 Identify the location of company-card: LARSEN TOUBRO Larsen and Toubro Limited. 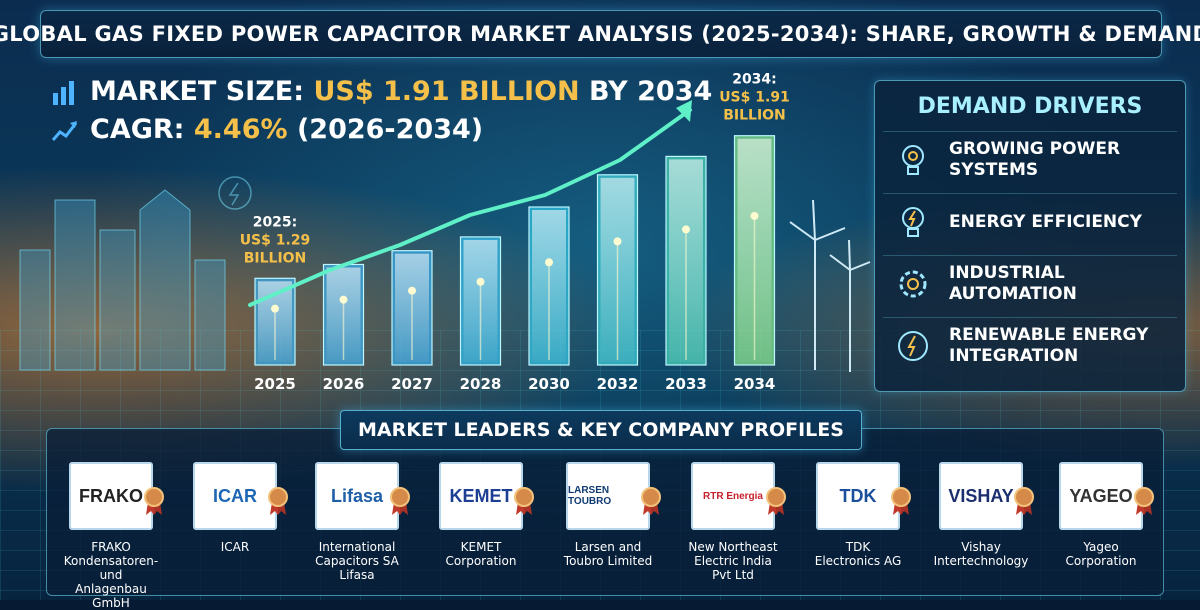
(608, 515).